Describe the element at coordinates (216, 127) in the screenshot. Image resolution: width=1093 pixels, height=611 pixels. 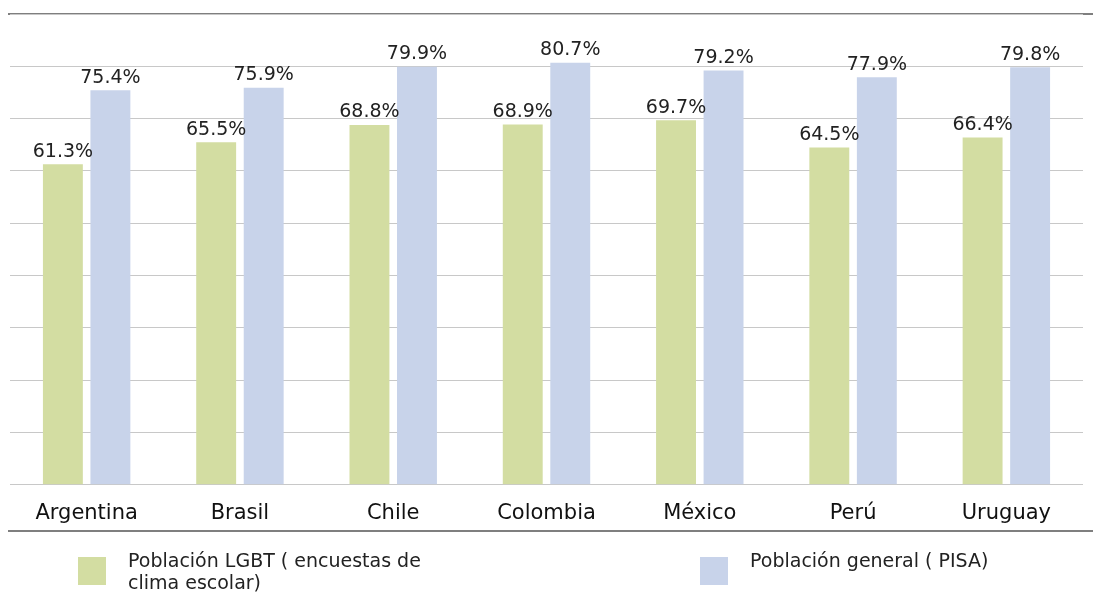
I see `data-label: 65.5%` at that location.